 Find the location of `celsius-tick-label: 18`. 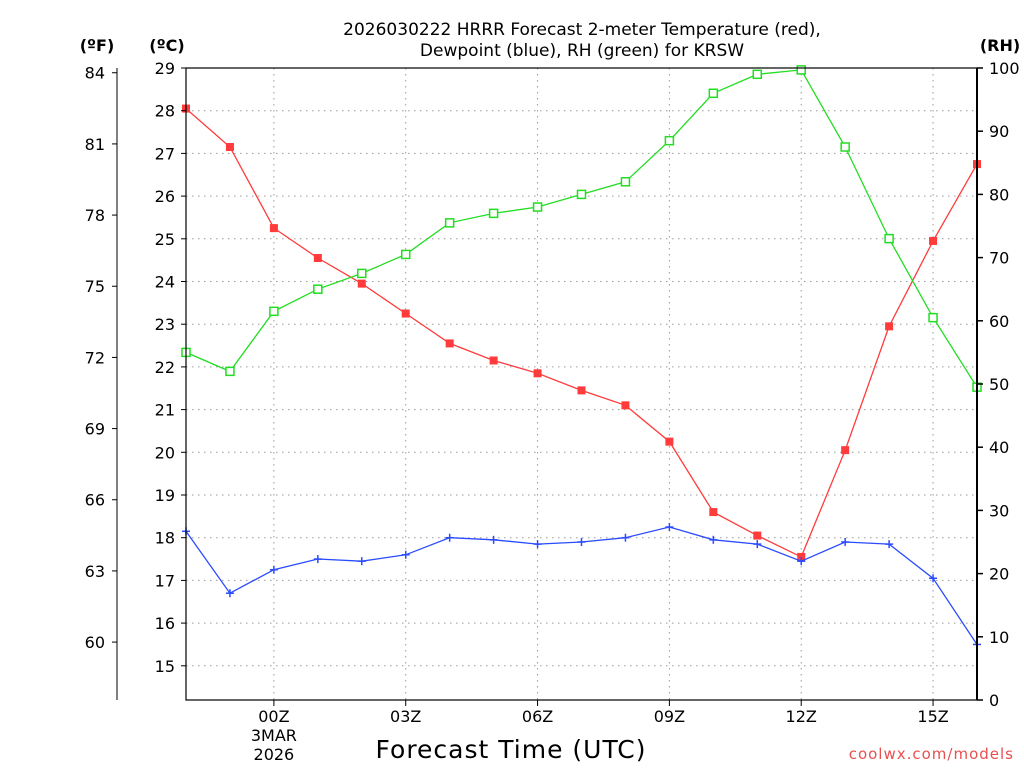

celsius-tick-label: 18 is located at coordinates (165, 538).